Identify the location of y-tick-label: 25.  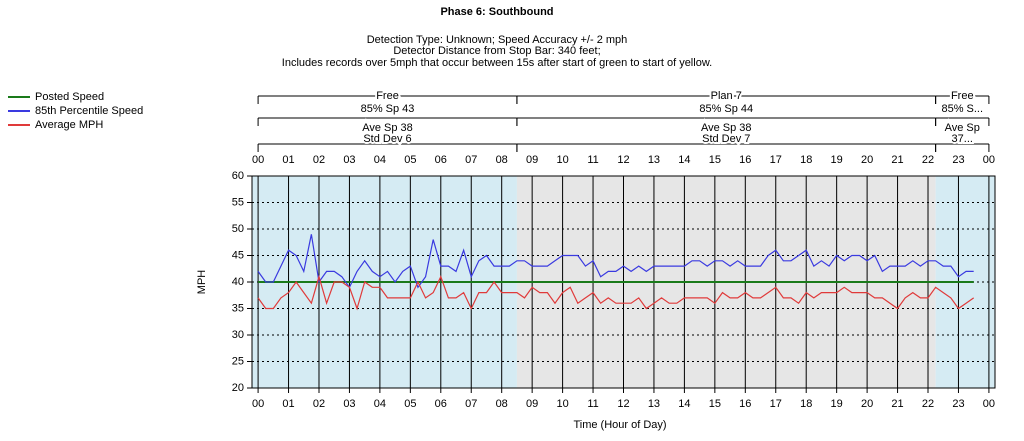
(238, 361).